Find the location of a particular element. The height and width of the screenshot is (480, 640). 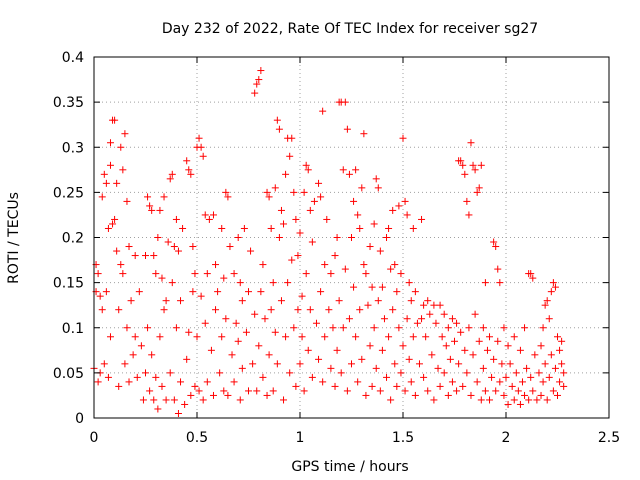

y-tick-label: 0.2 is located at coordinates (73, 239).